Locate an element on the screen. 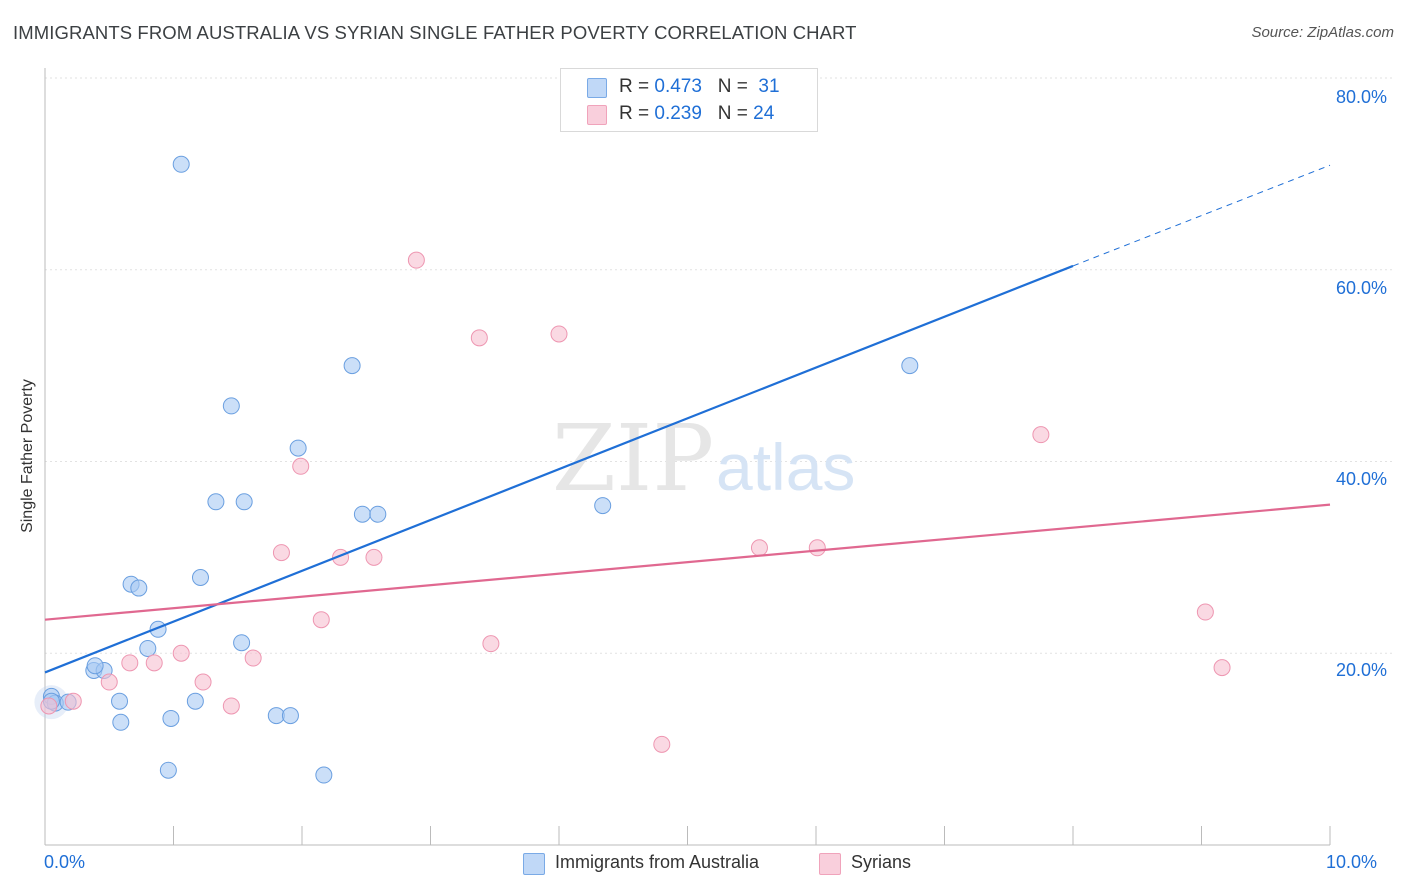 The height and width of the screenshot is (892, 1406). n-value-australia: 31 is located at coordinates (769, 86).